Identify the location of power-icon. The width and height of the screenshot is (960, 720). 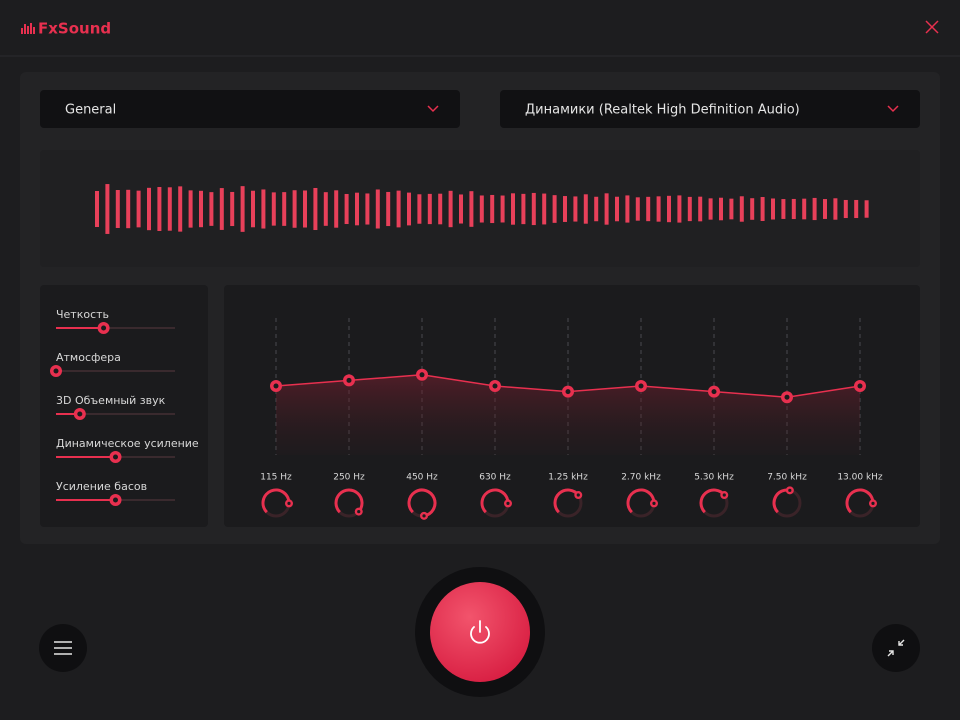
(480, 632).